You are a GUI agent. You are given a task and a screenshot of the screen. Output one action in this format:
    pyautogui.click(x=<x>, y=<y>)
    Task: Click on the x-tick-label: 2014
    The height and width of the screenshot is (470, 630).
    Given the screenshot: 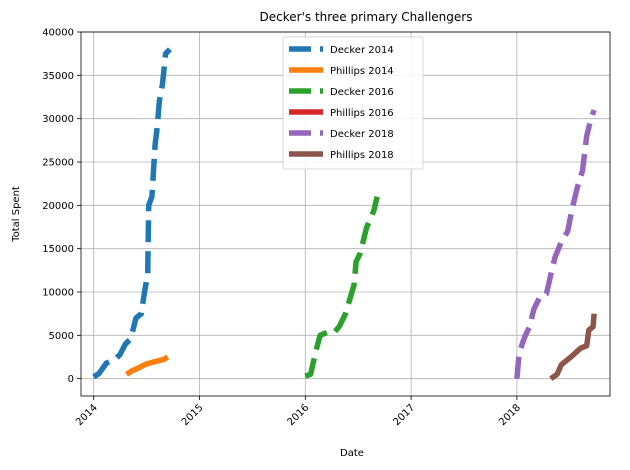 What is the action you would take?
    pyautogui.click(x=87, y=415)
    